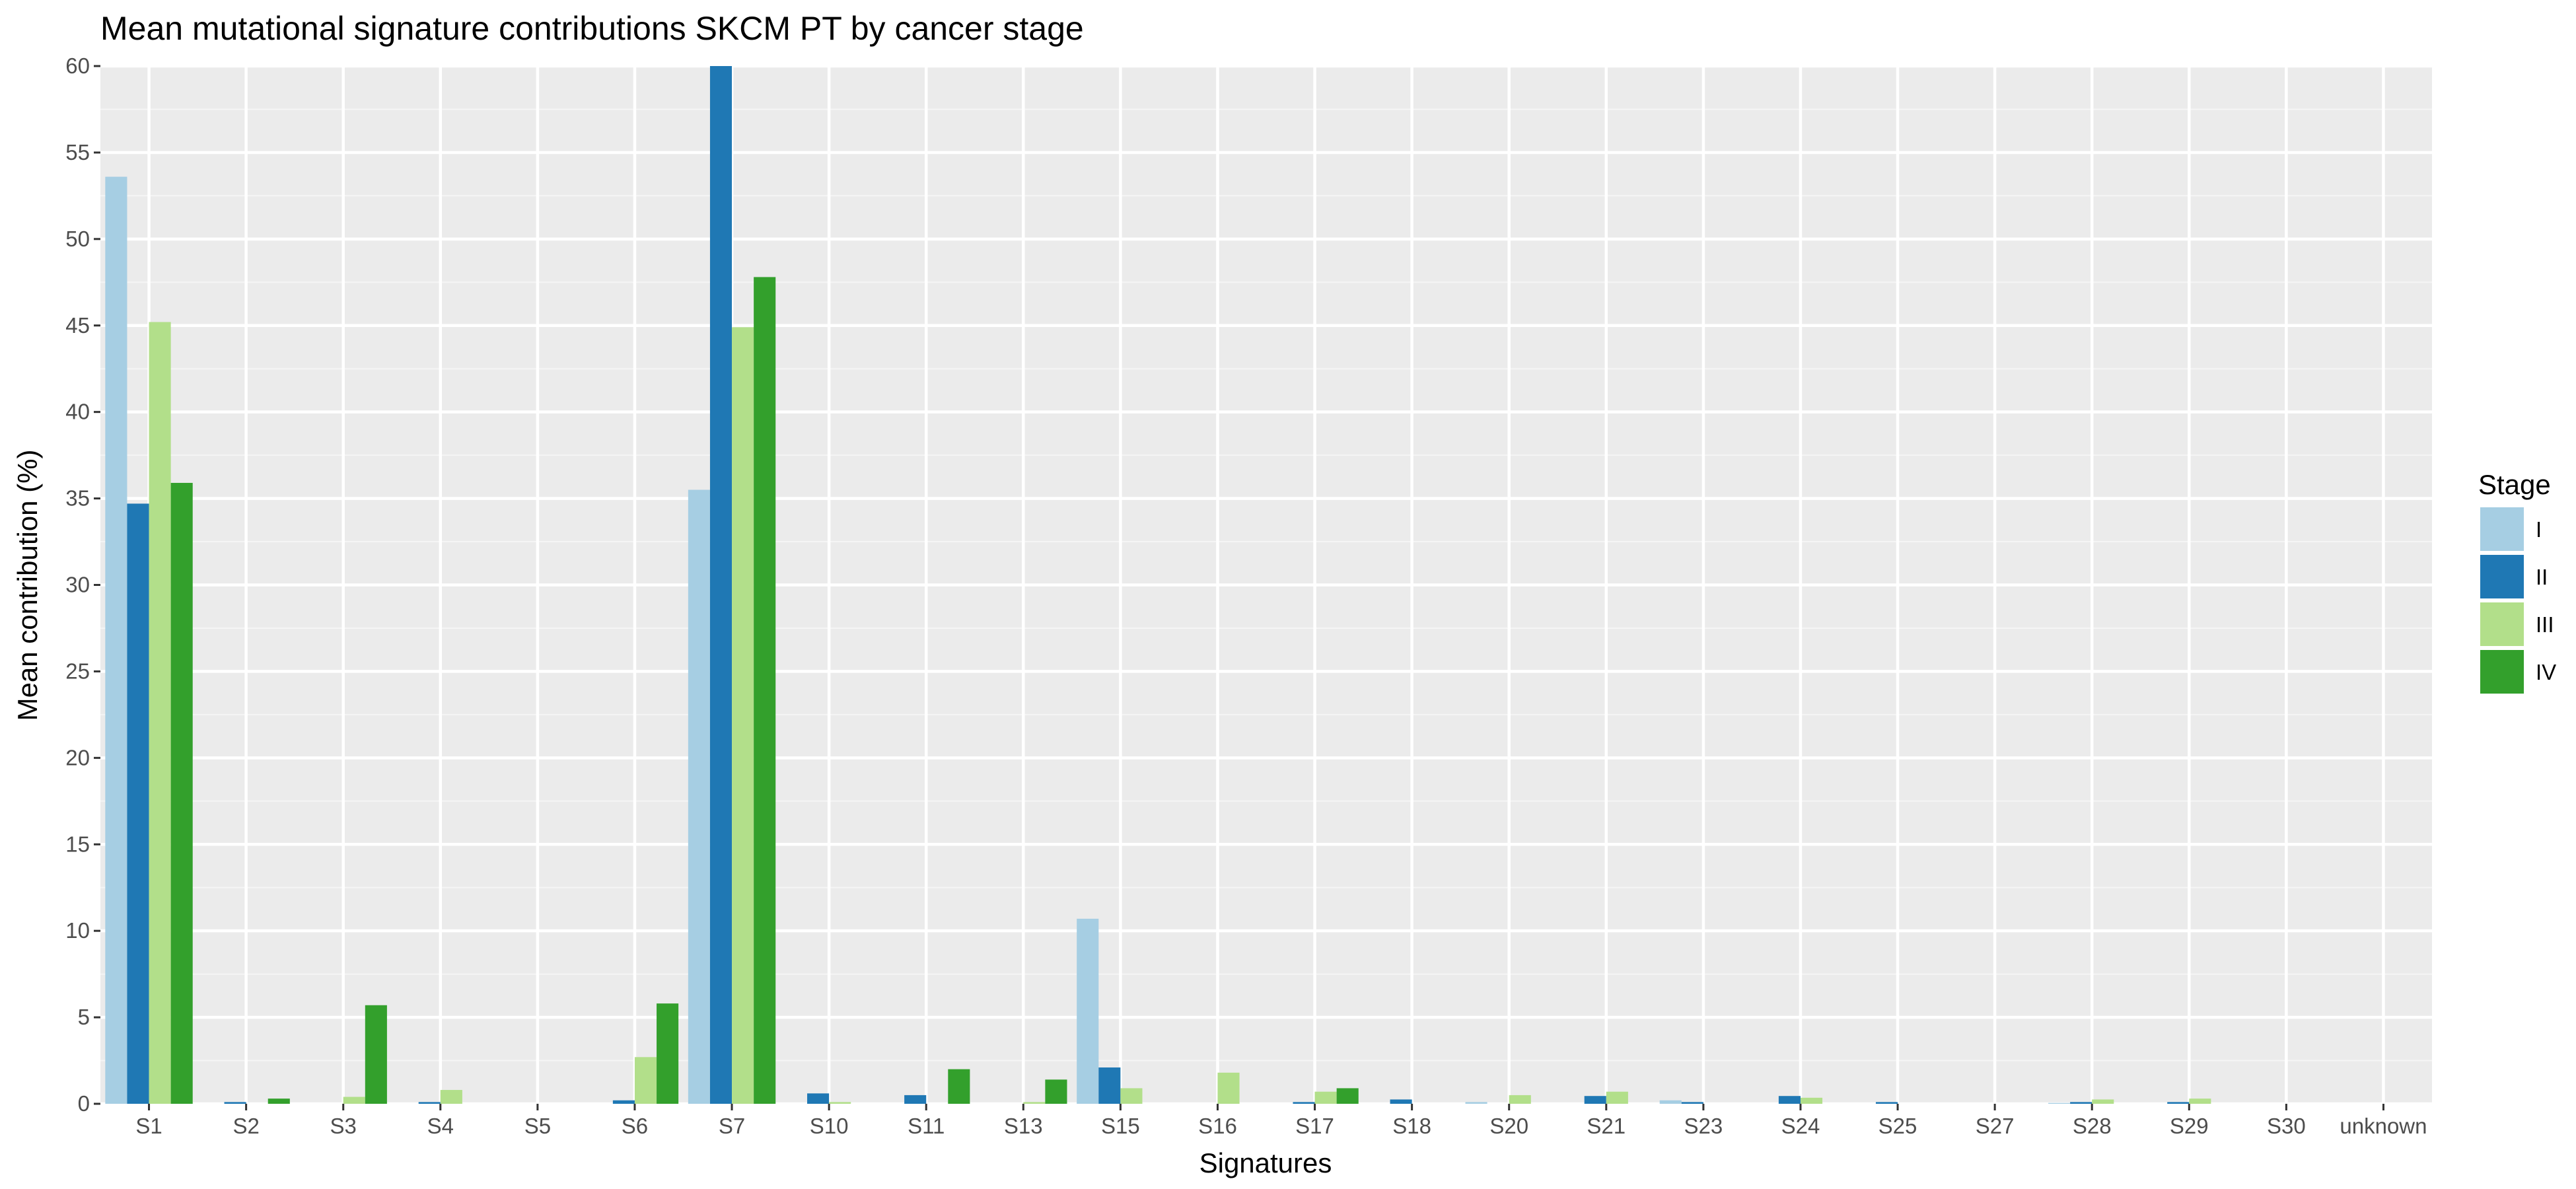 This screenshot has width=2576, height=1189. Describe the element at coordinates (829, 1126) in the screenshot. I see `x-tick-label: S10` at that location.